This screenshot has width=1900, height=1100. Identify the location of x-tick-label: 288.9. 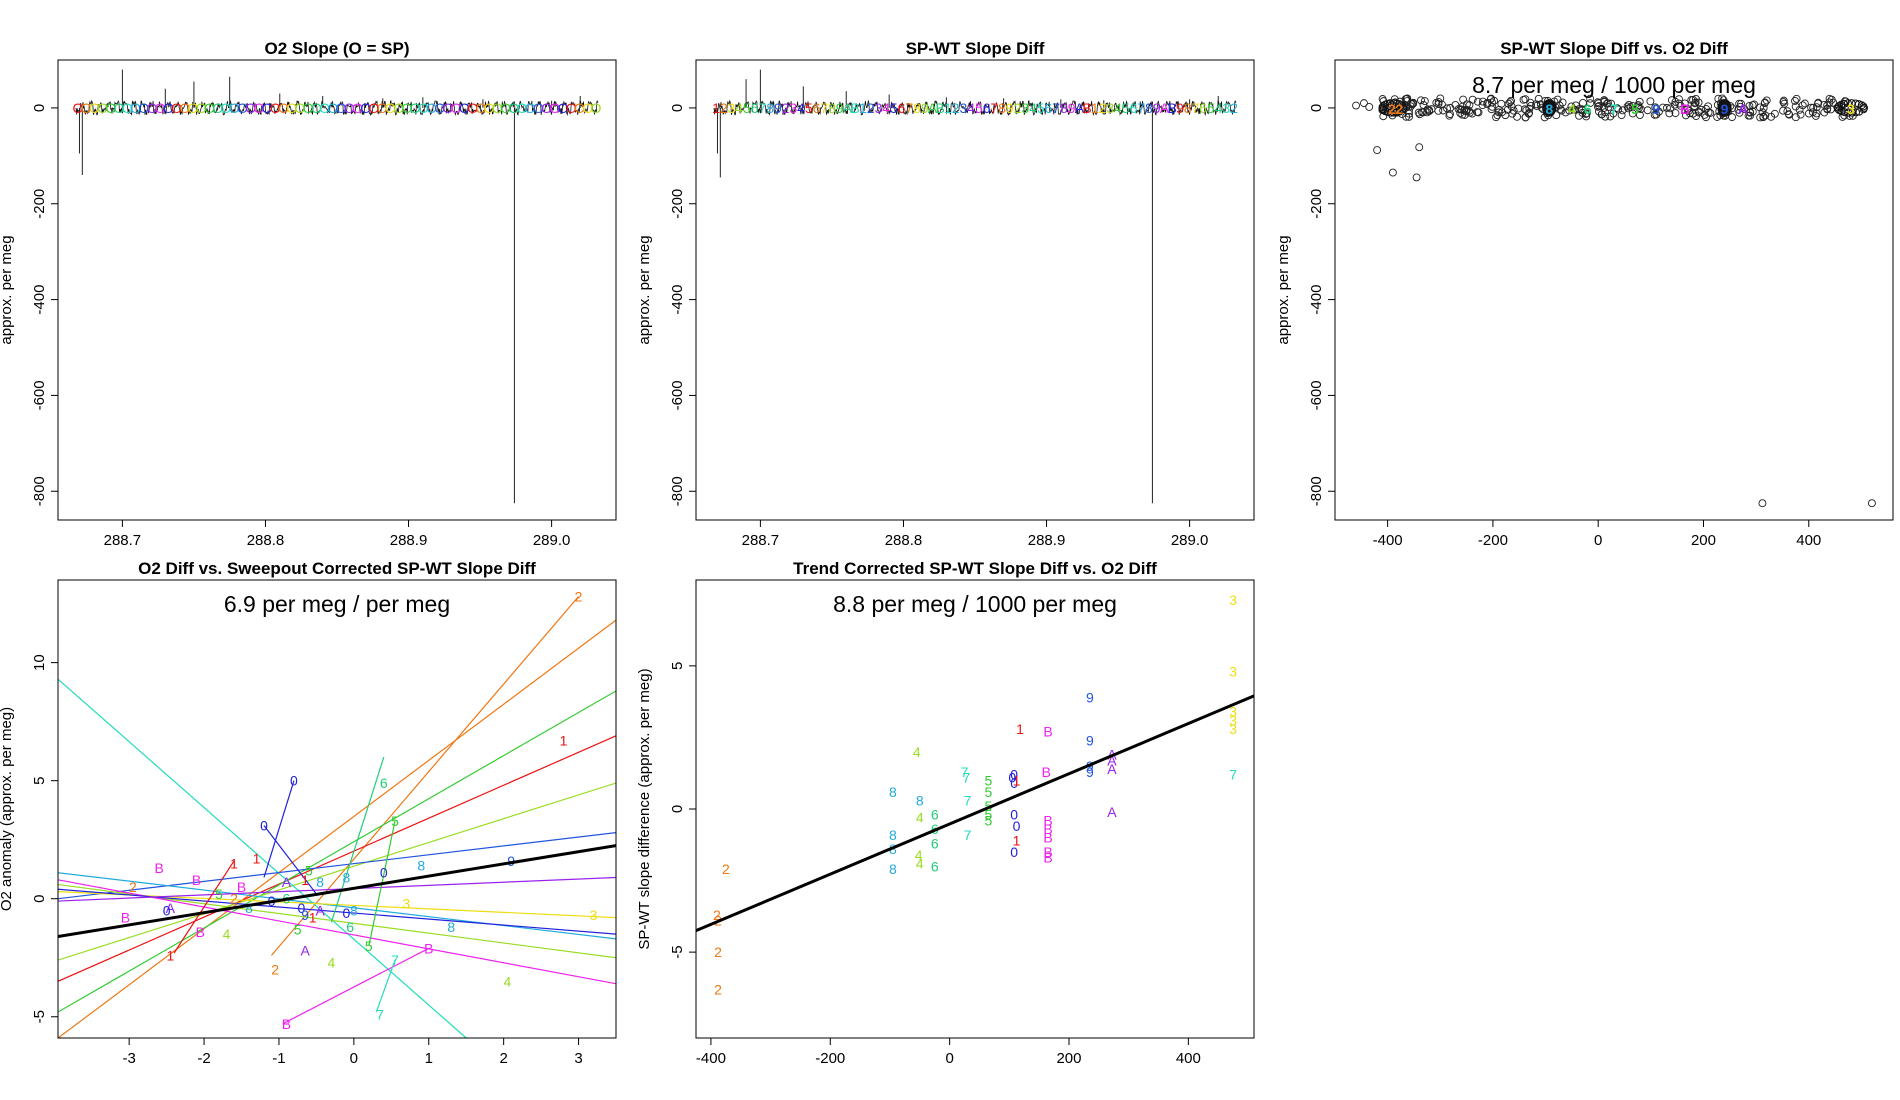
(409, 540).